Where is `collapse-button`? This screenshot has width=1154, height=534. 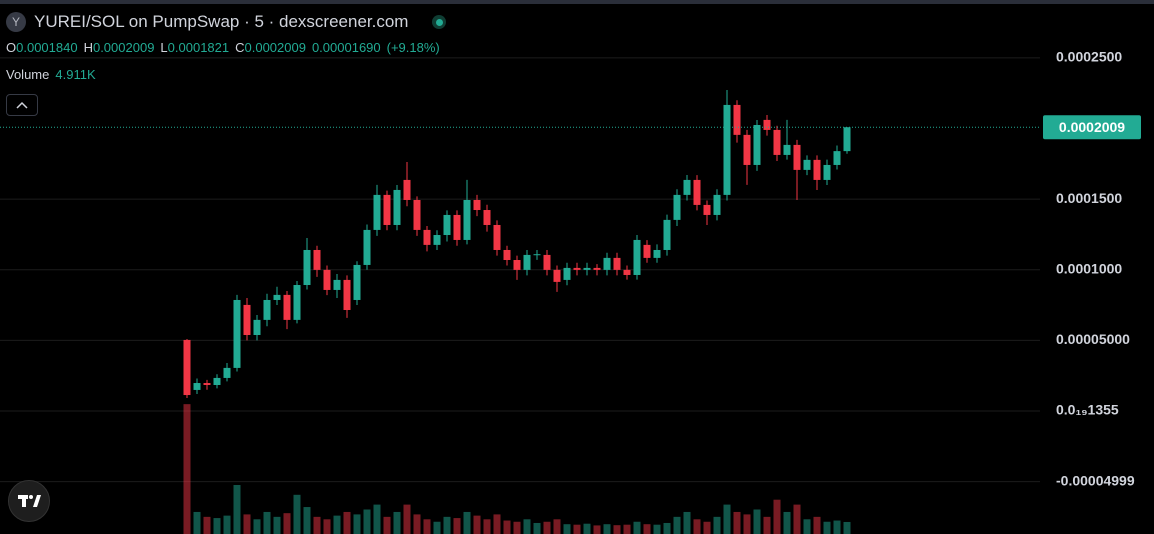 collapse-button is located at coordinates (22, 105).